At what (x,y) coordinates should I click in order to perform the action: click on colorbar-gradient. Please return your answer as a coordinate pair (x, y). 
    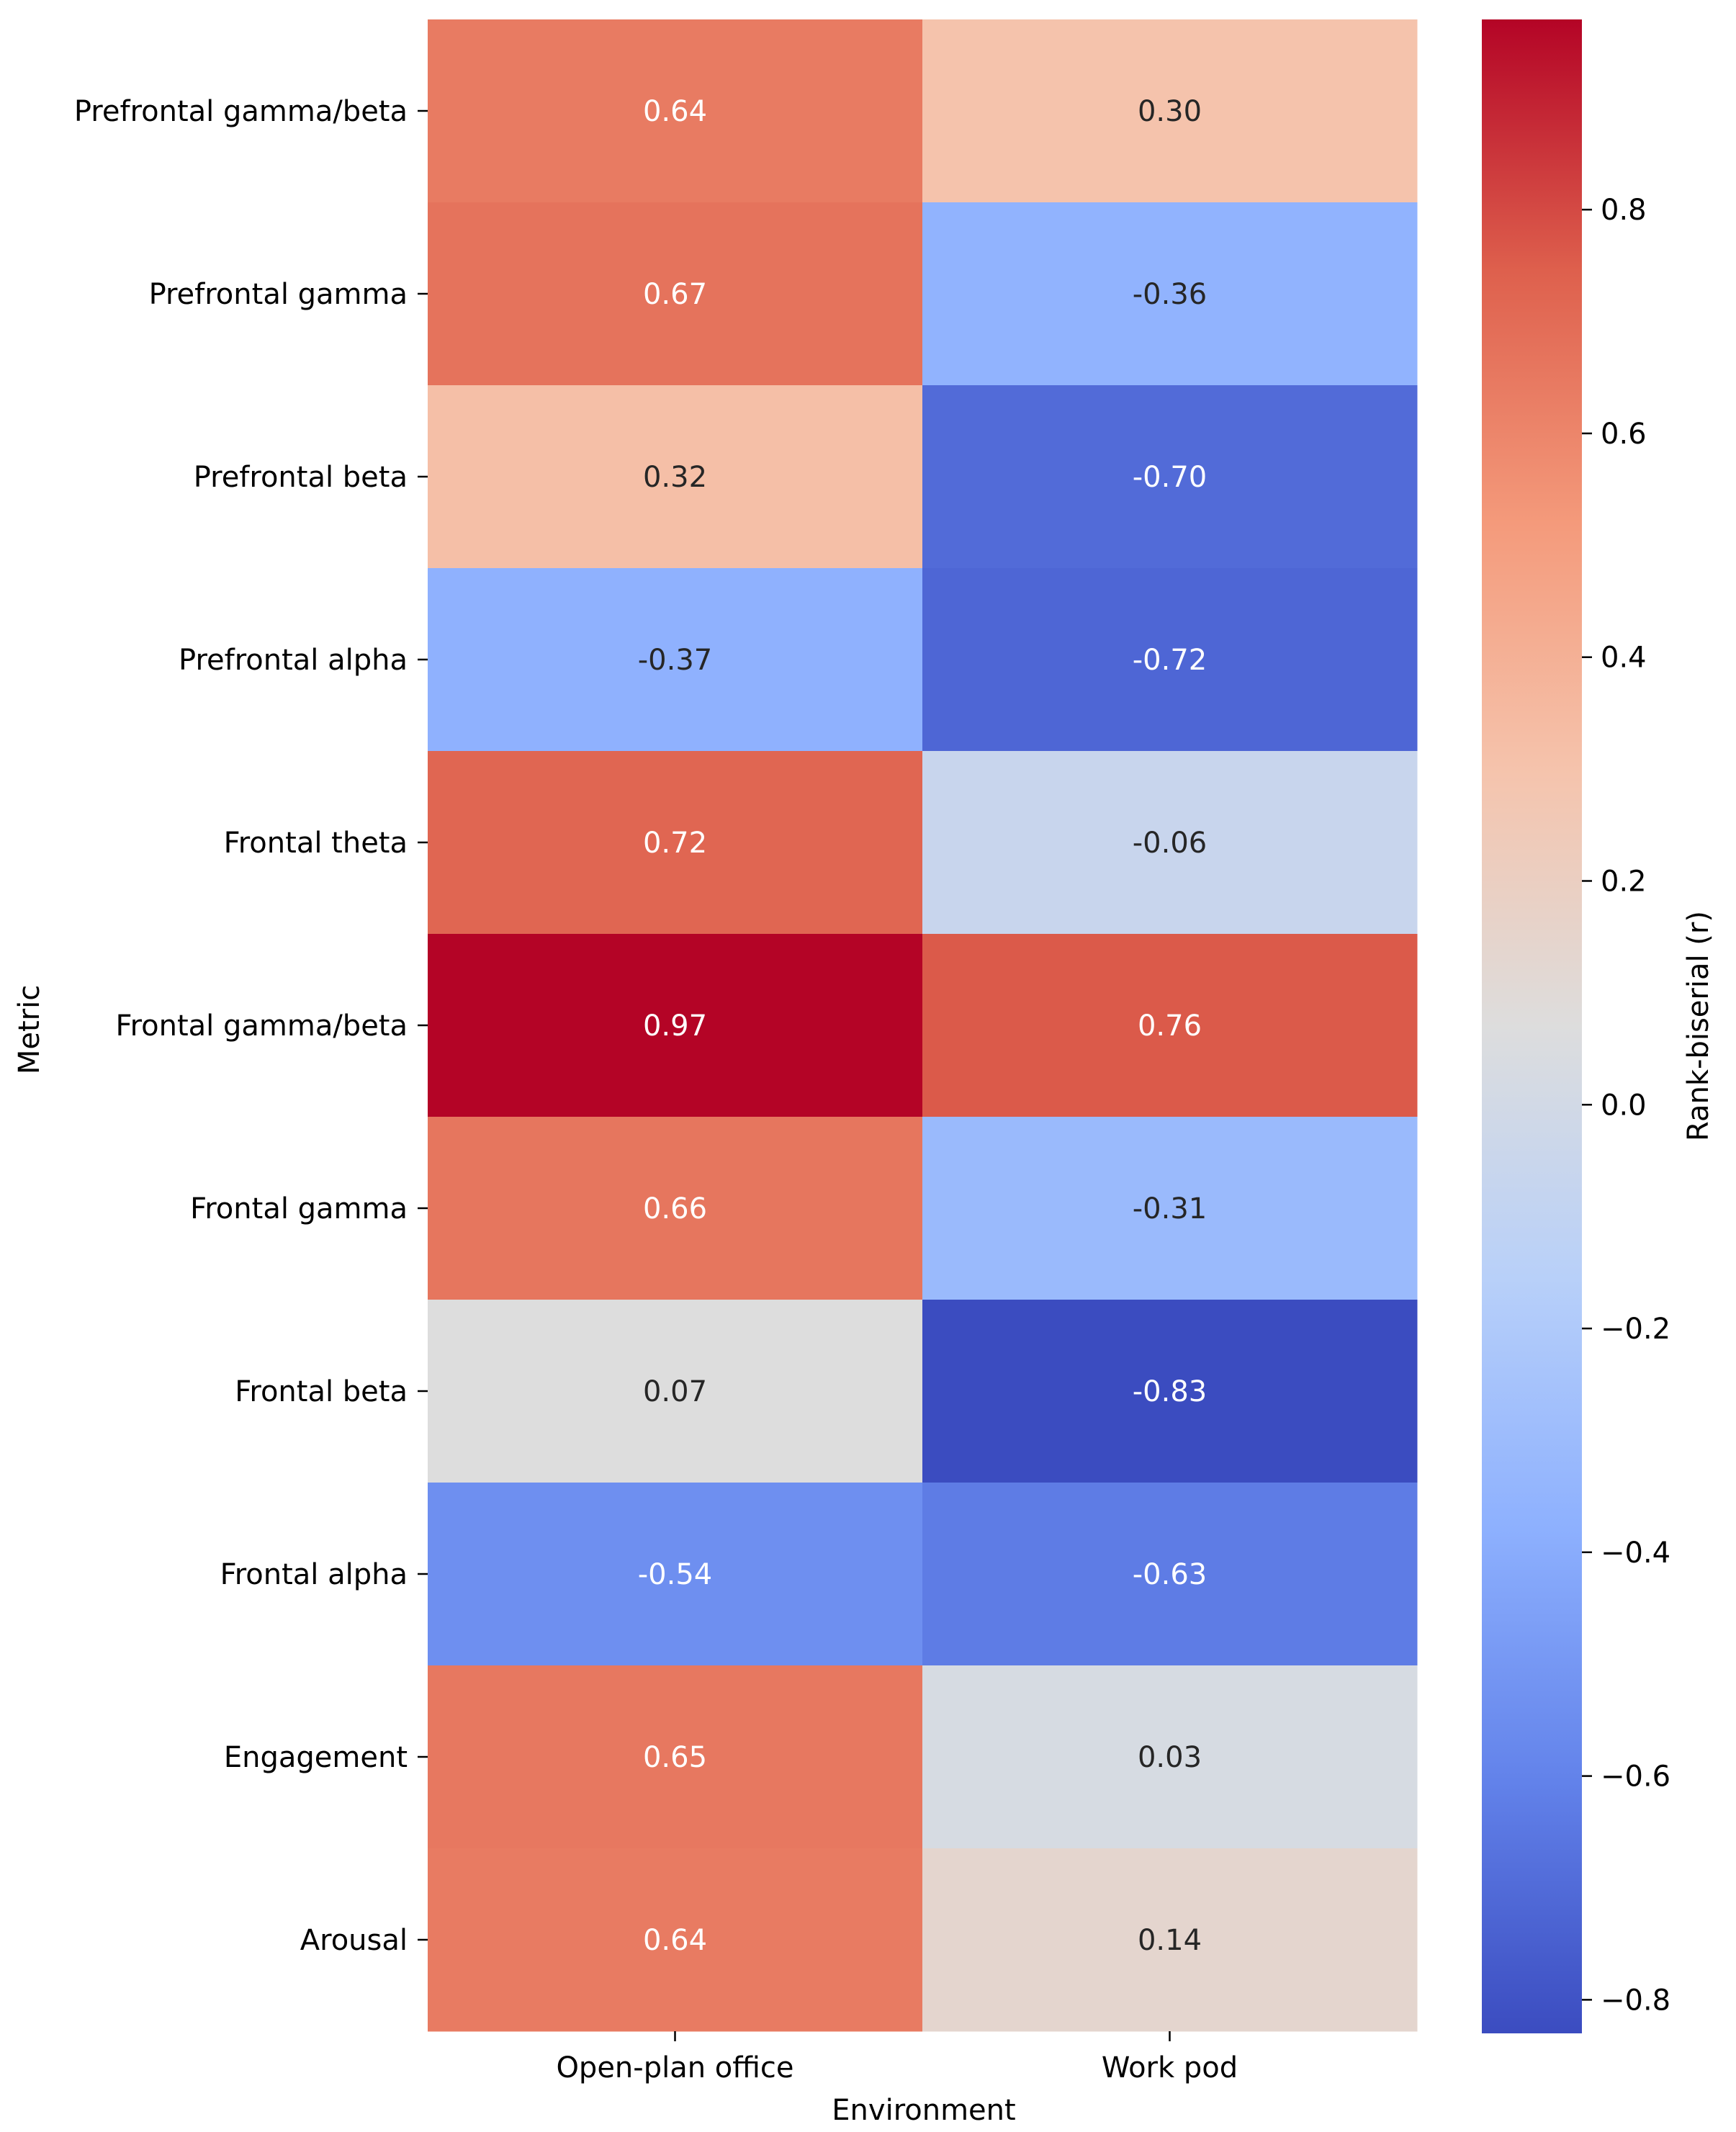
    Looking at the image, I should click on (1532, 1026).